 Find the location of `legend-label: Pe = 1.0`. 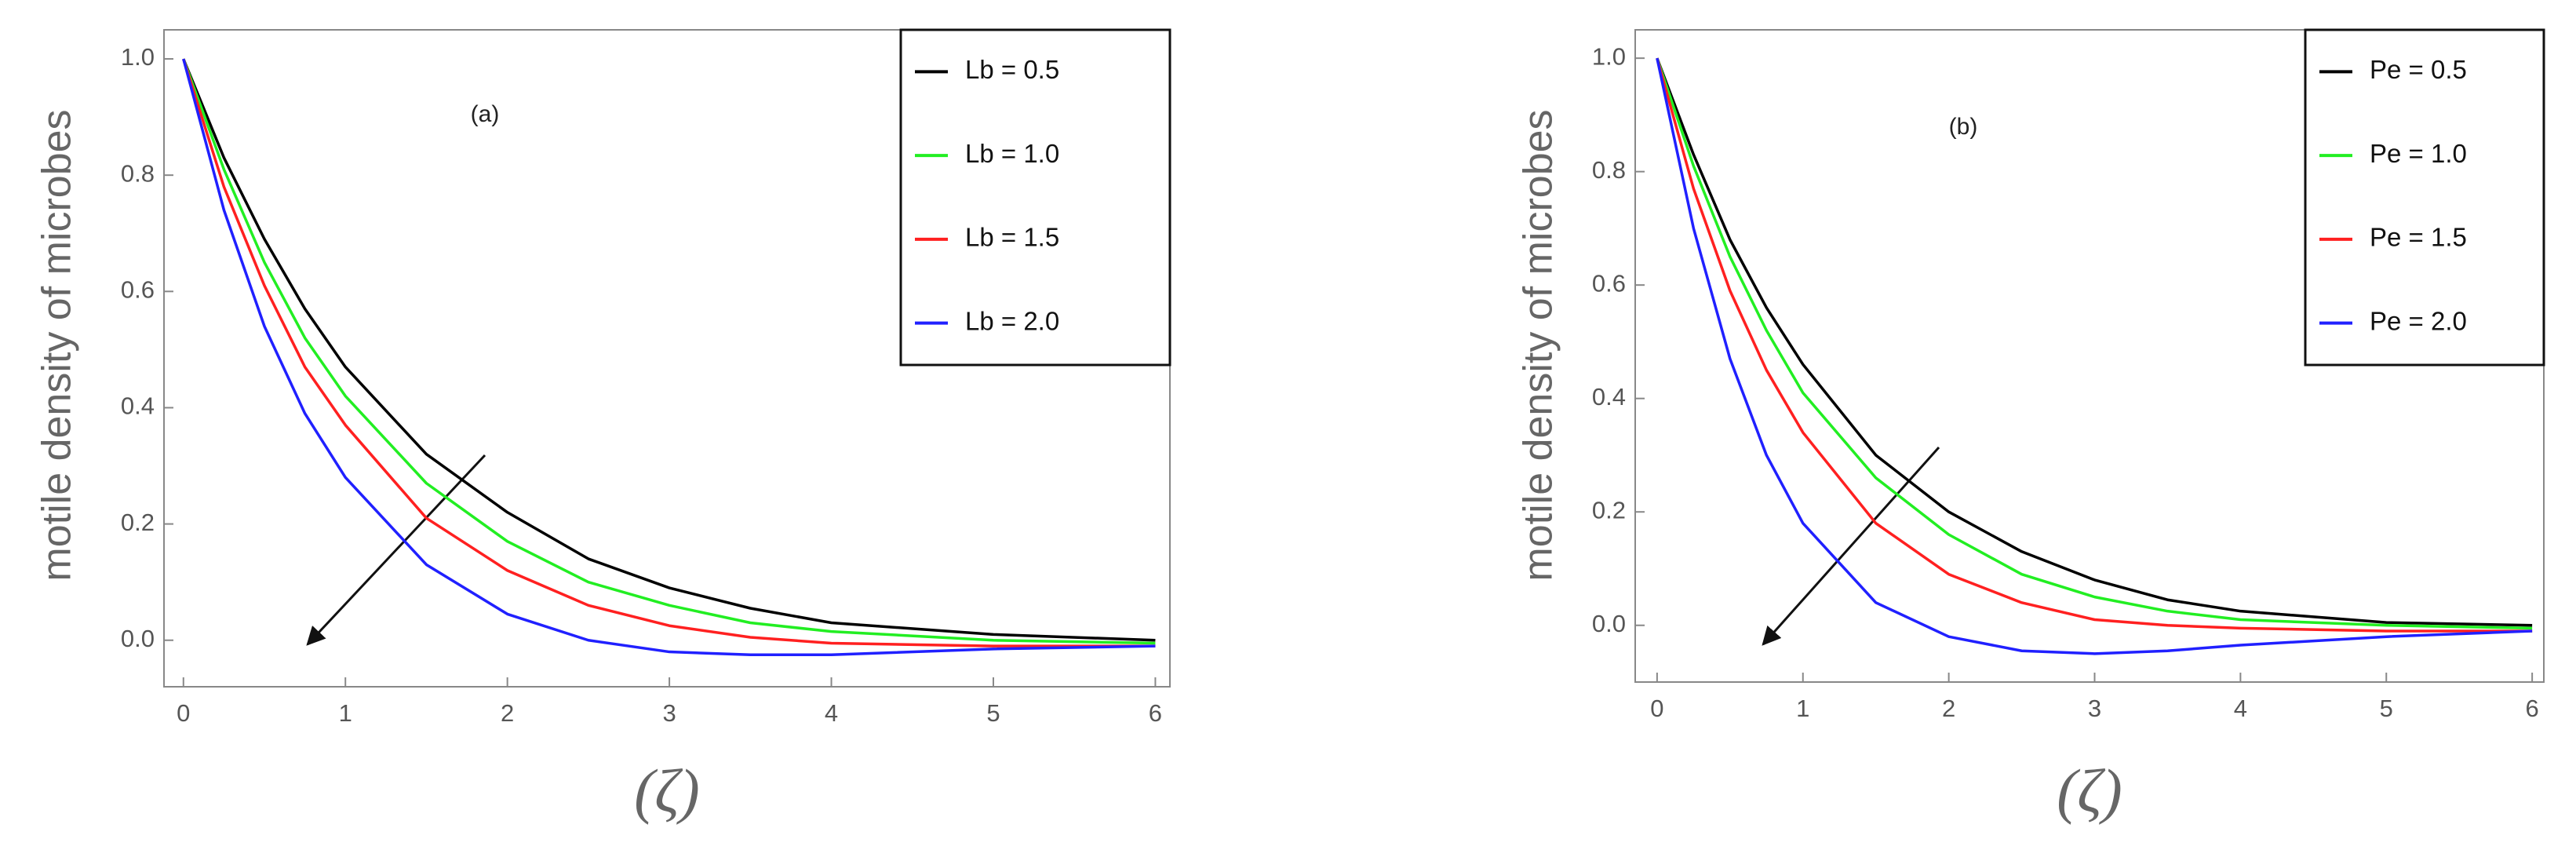

legend-label: Pe = 1.0 is located at coordinates (2418, 153).